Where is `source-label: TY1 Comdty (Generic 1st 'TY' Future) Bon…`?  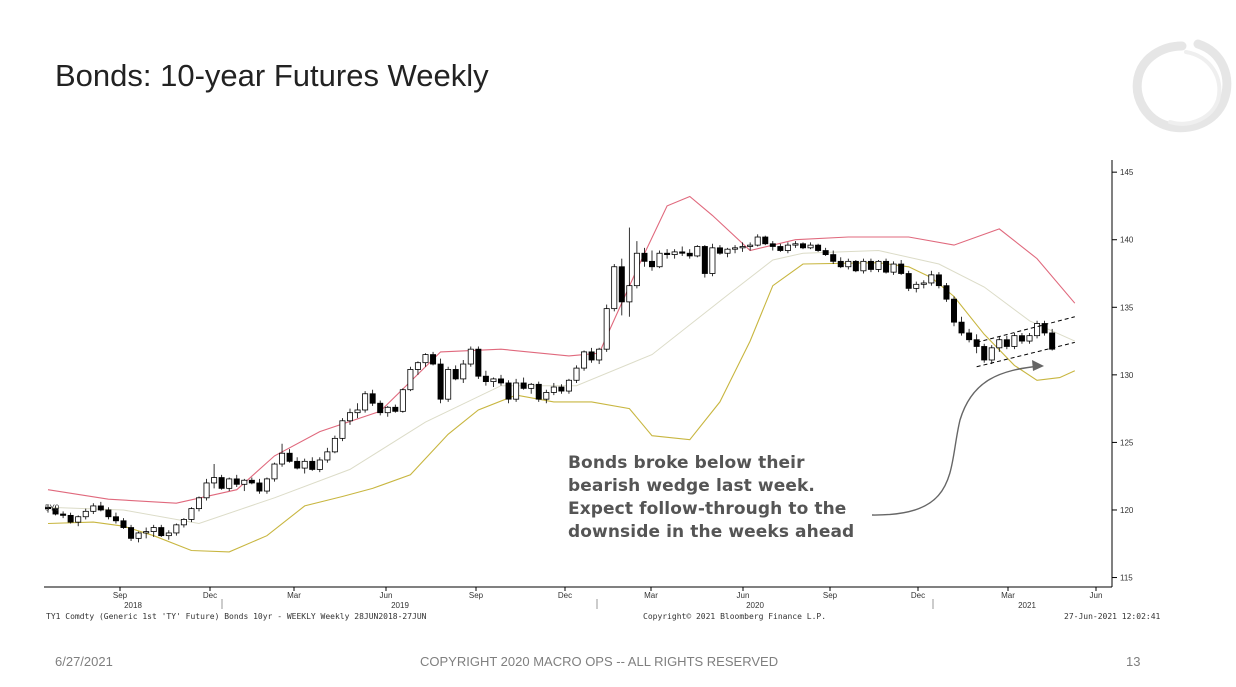 source-label: TY1 Comdty (Generic 1st 'TY' Future) Bon… is located at coordinates (236, 616).